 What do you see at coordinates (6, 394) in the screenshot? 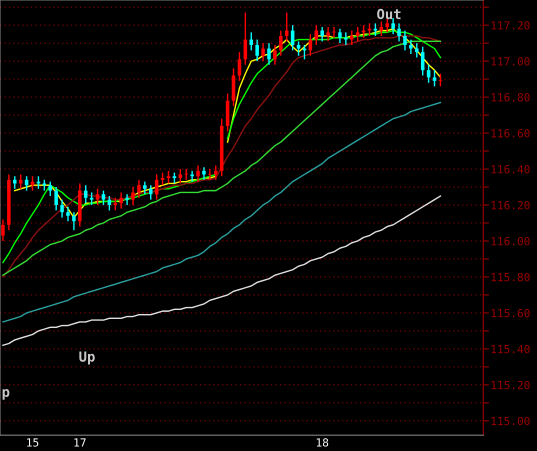
I see `annotation: p` at bounding box center [6, 394].